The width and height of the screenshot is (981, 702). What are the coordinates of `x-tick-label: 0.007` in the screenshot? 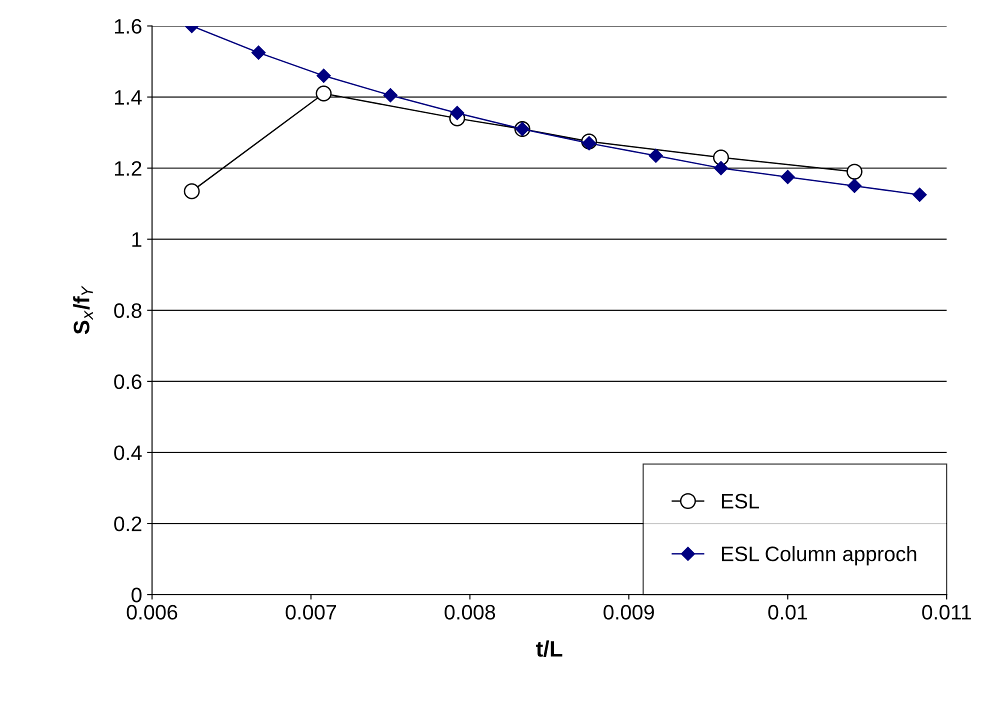 It's located at (311, 612).